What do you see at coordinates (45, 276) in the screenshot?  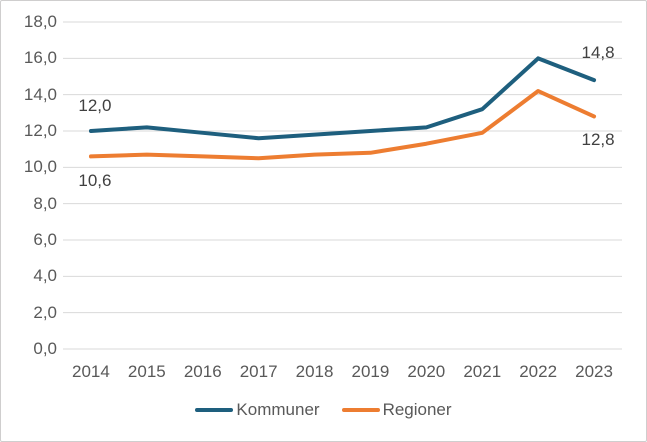 I see `y-tick-label: 4,0` at bounding box center [45, 276].